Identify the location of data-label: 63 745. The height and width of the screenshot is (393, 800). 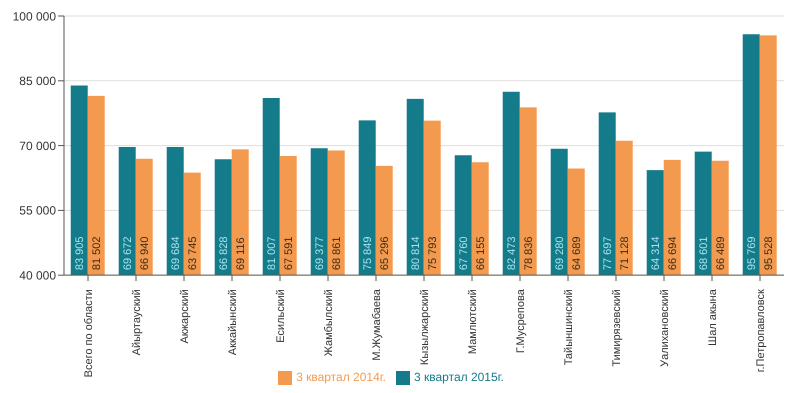
(193, 253).